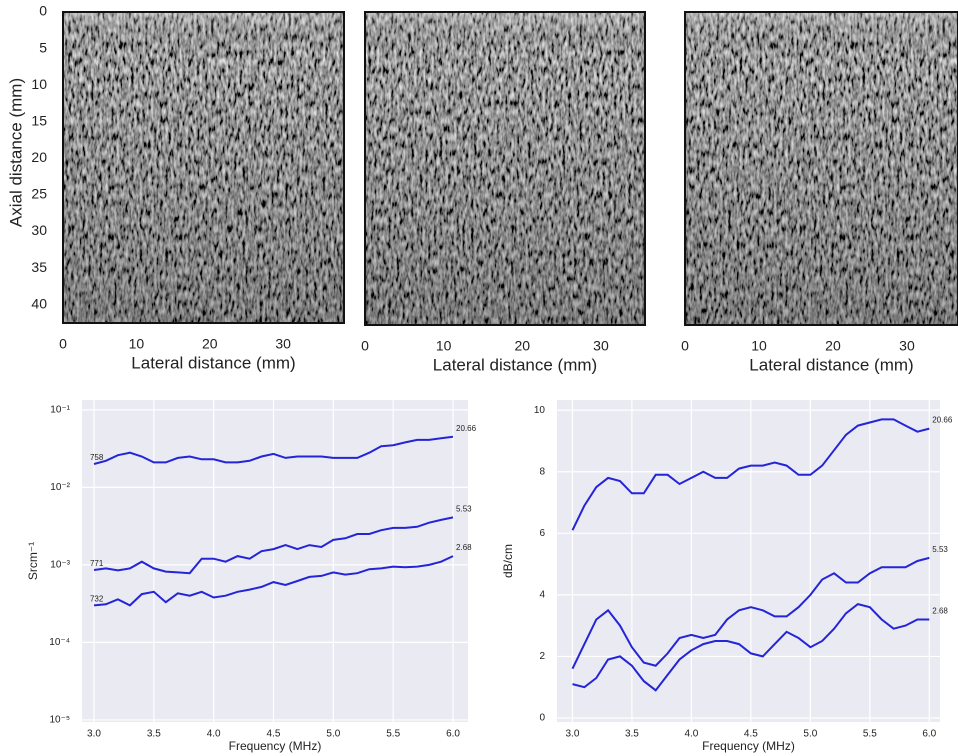  I want to click on y-tick-label: 4, so click(542, 595).